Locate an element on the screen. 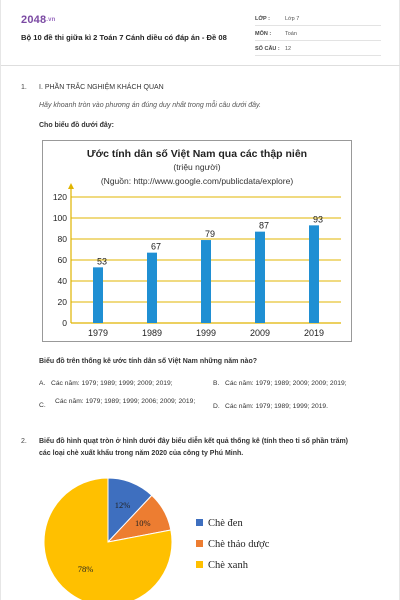 This screenshot has height=600, width=400. question-lead: Cho biểu đồ dưới đây: is located at coordinates (76, 125).